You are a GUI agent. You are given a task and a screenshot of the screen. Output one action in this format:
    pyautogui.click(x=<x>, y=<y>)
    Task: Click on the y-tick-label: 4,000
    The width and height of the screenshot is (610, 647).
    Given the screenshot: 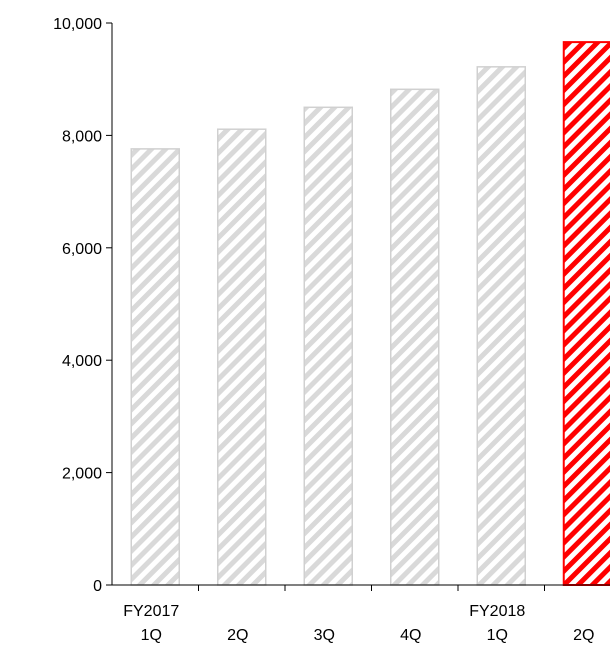 What is the action you would take?
    pyautogui.click(x=82, y=361)
    